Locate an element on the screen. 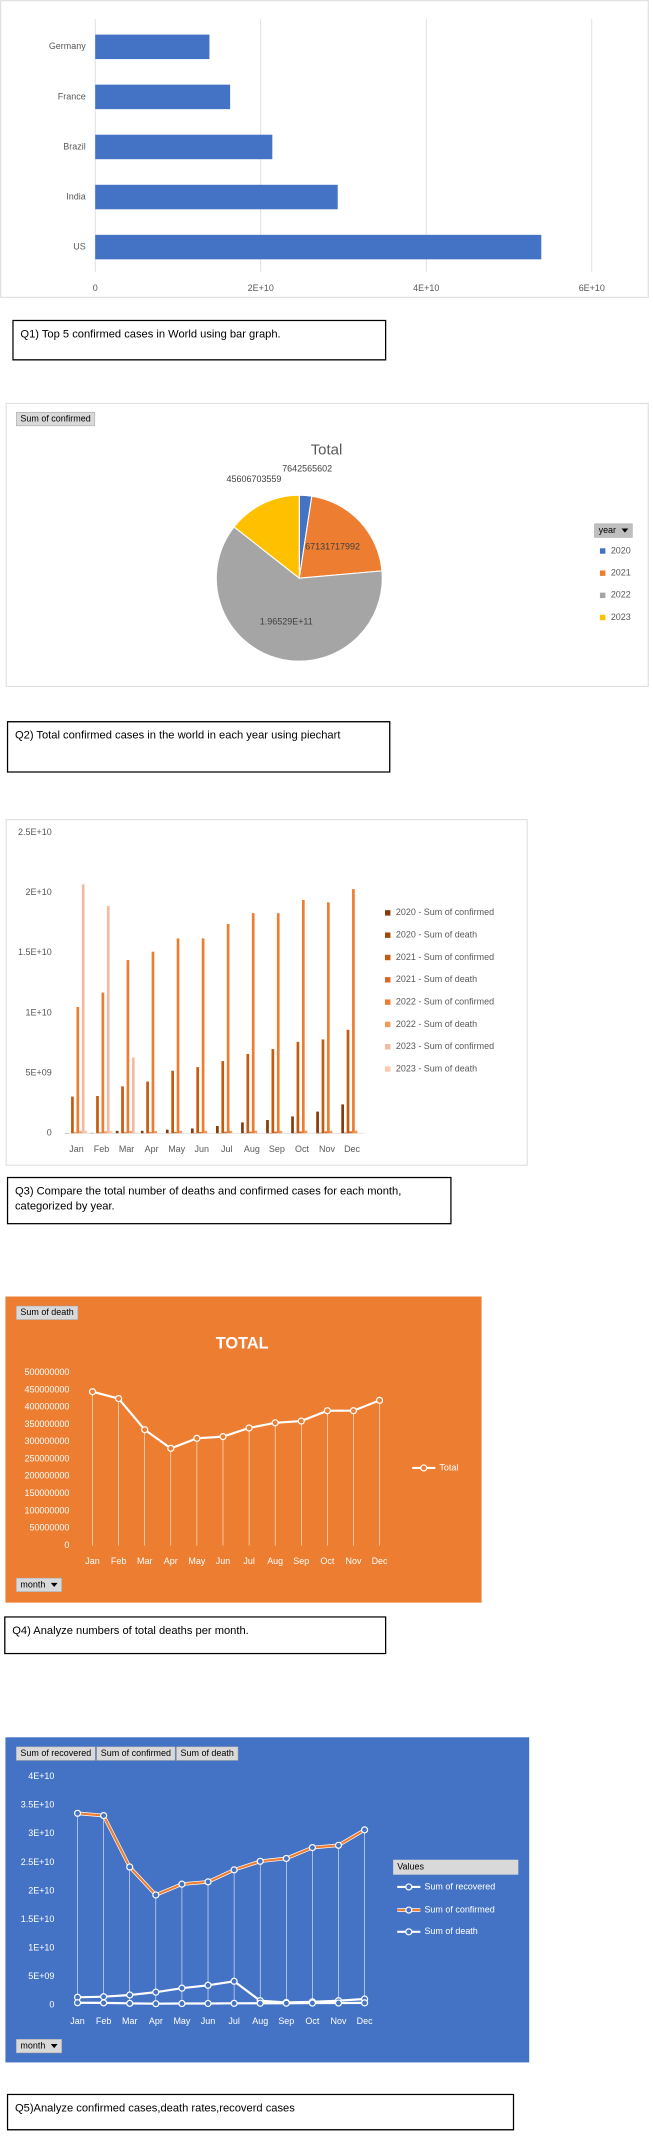  legend-title-box is located at coordinates (456, 1867).